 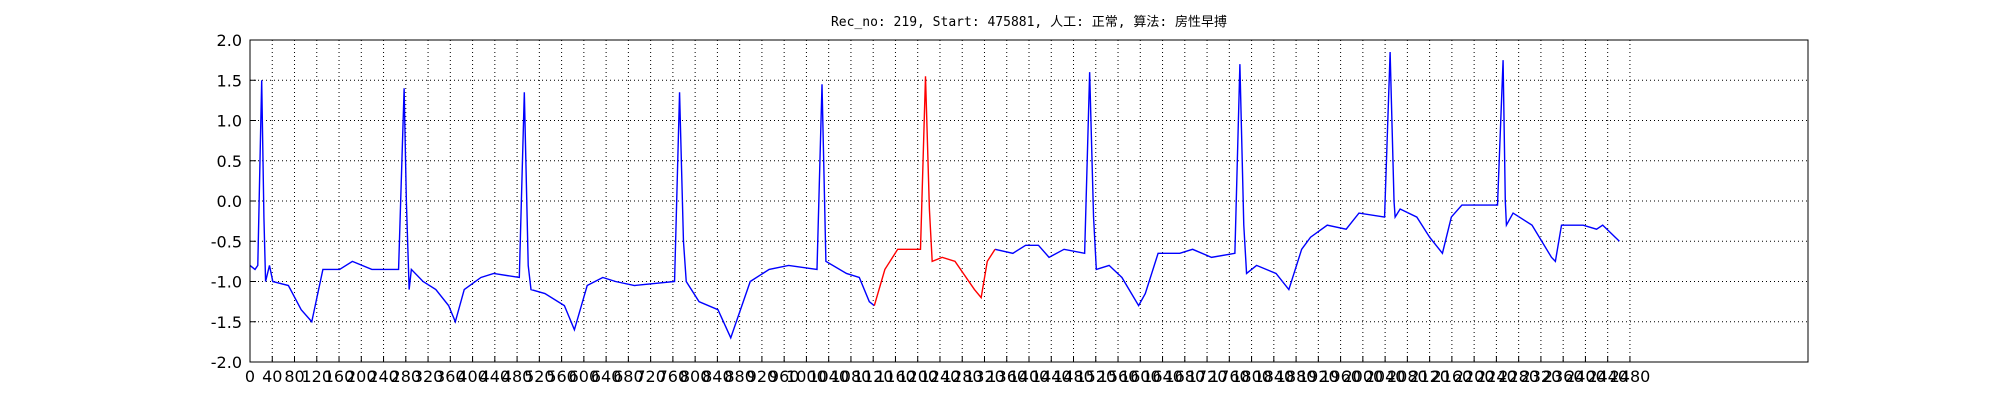 What do you see at coordinates (250, 376) in the screenshot?
I see `x-tick-label: 0` at bounding box center [250, 376].